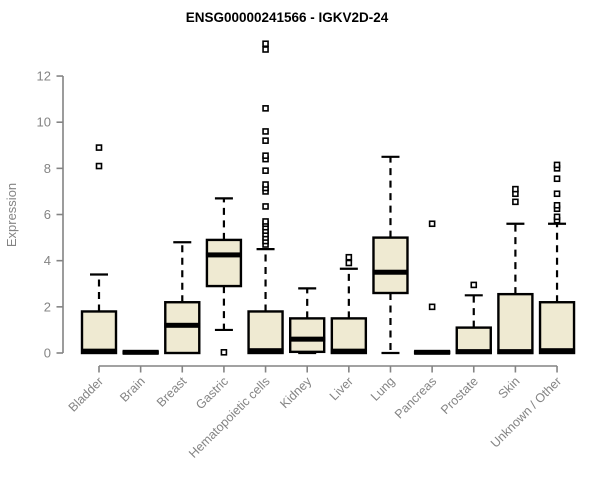 The image size is (600, 500). Describe the element at coordinates (47, 306) in the screenshot. I see `y-tick-label: 2` at that location.